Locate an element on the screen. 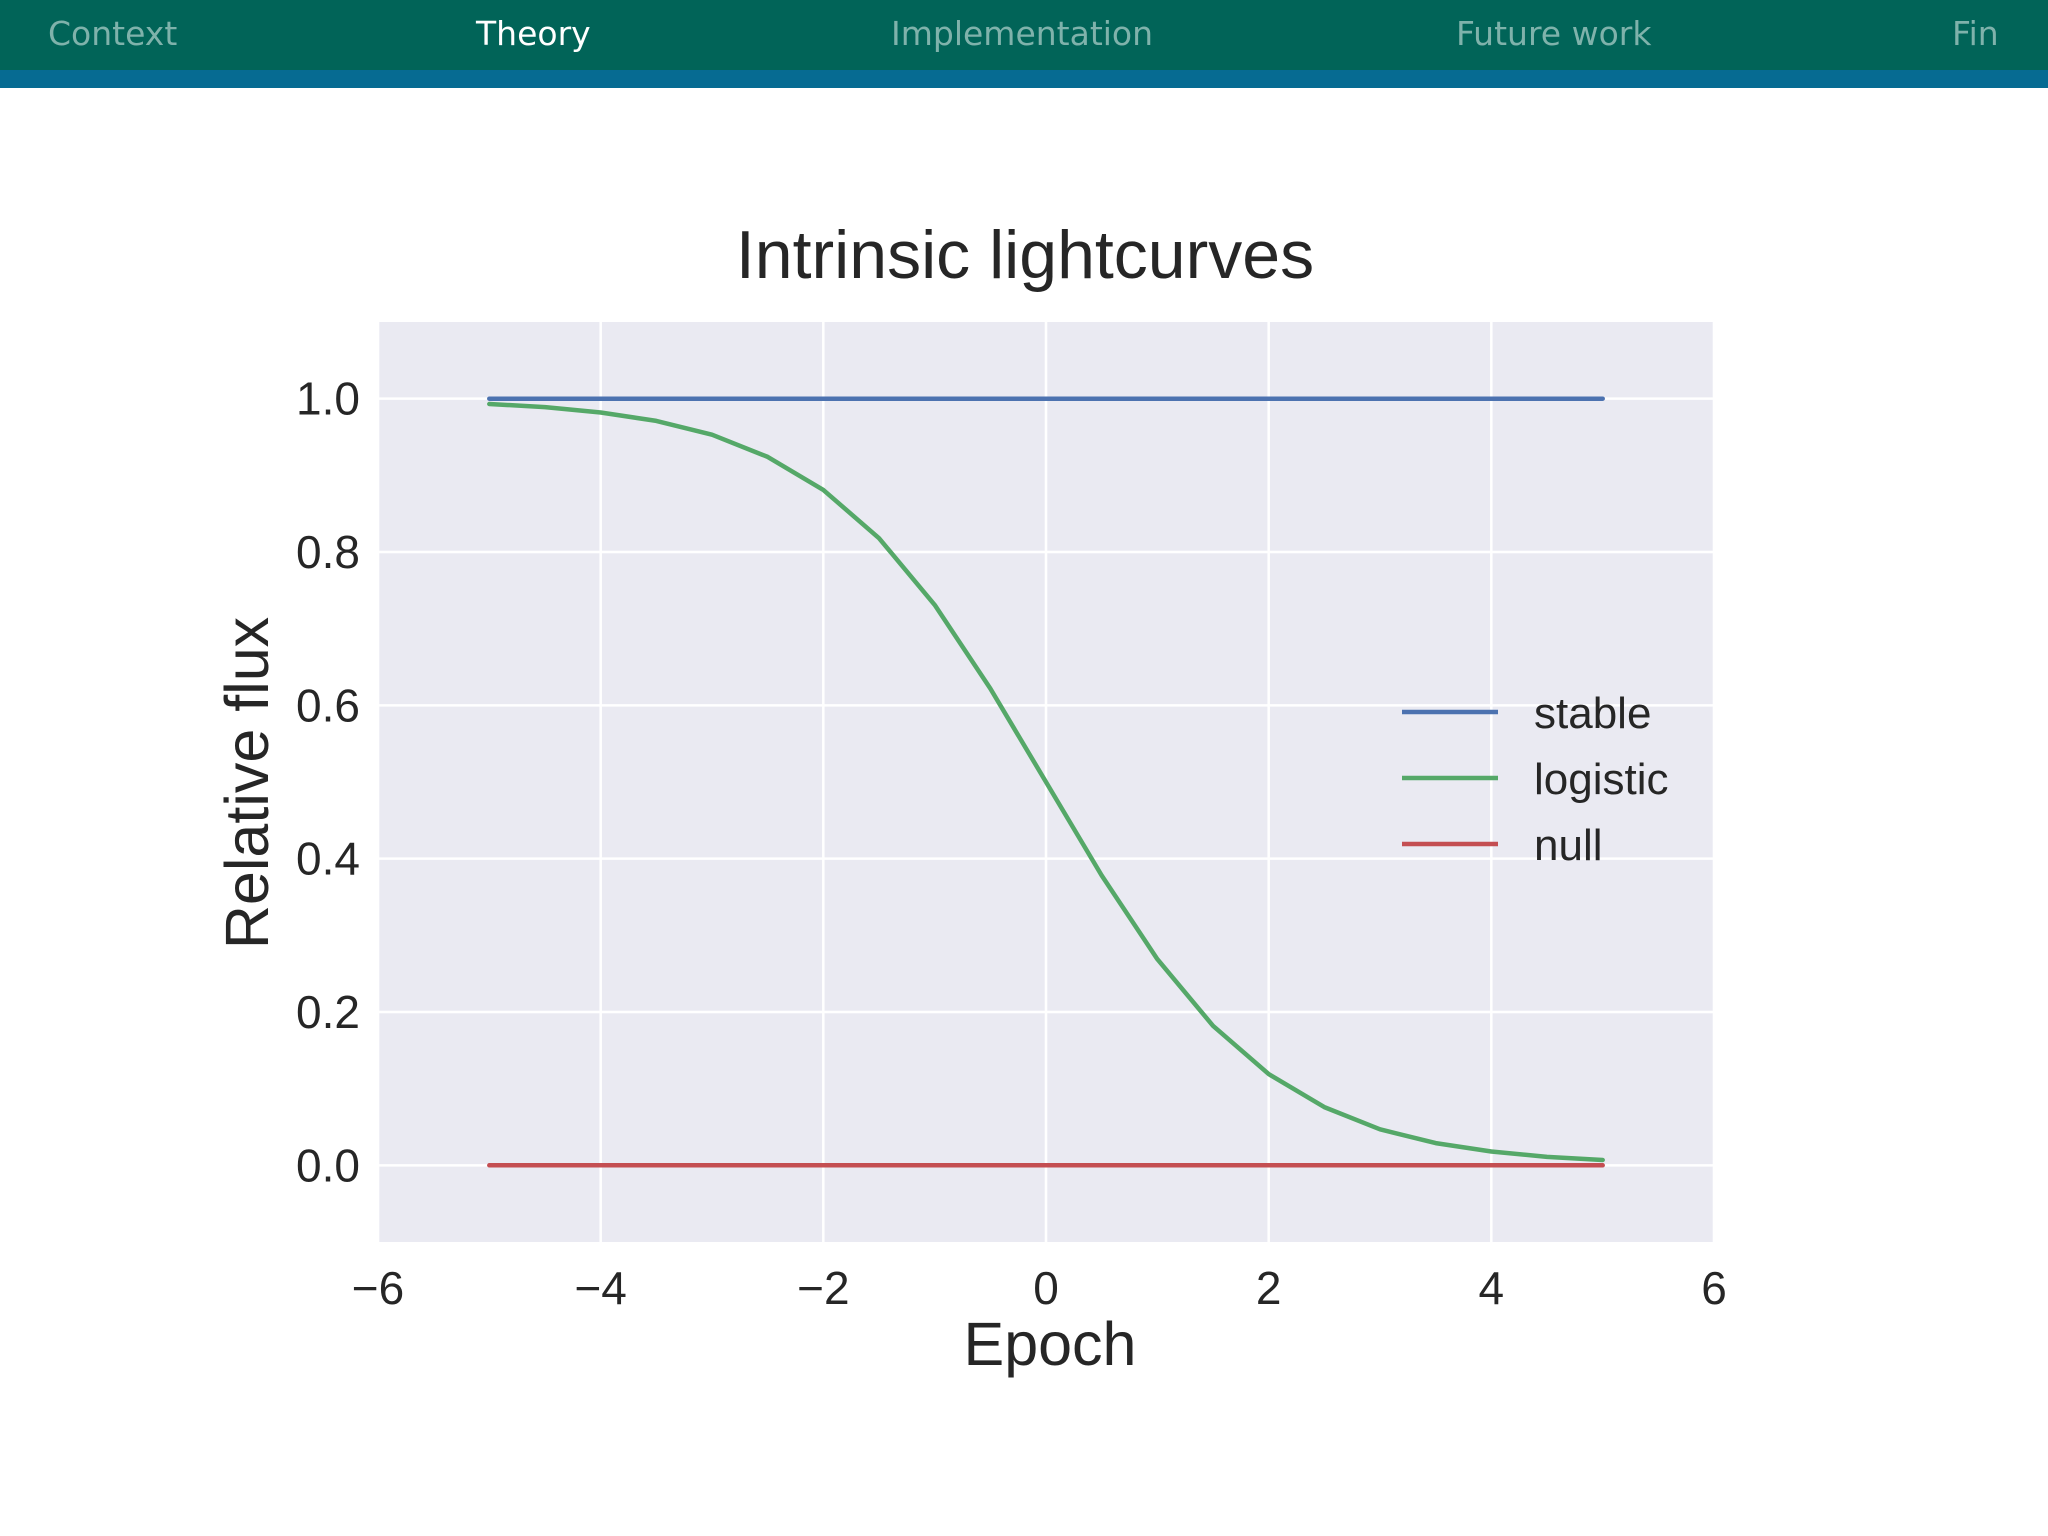  nav-item-future-work: Future work is located at coordinates (1554, 33).